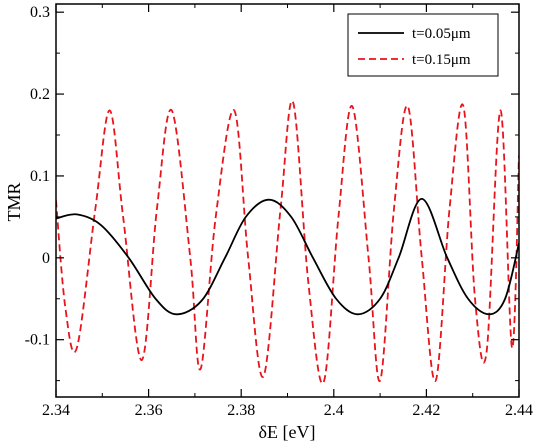 This screenshot has height=443, width=538. I want to click on x-tick-label: 2.44, so click(519, 410).